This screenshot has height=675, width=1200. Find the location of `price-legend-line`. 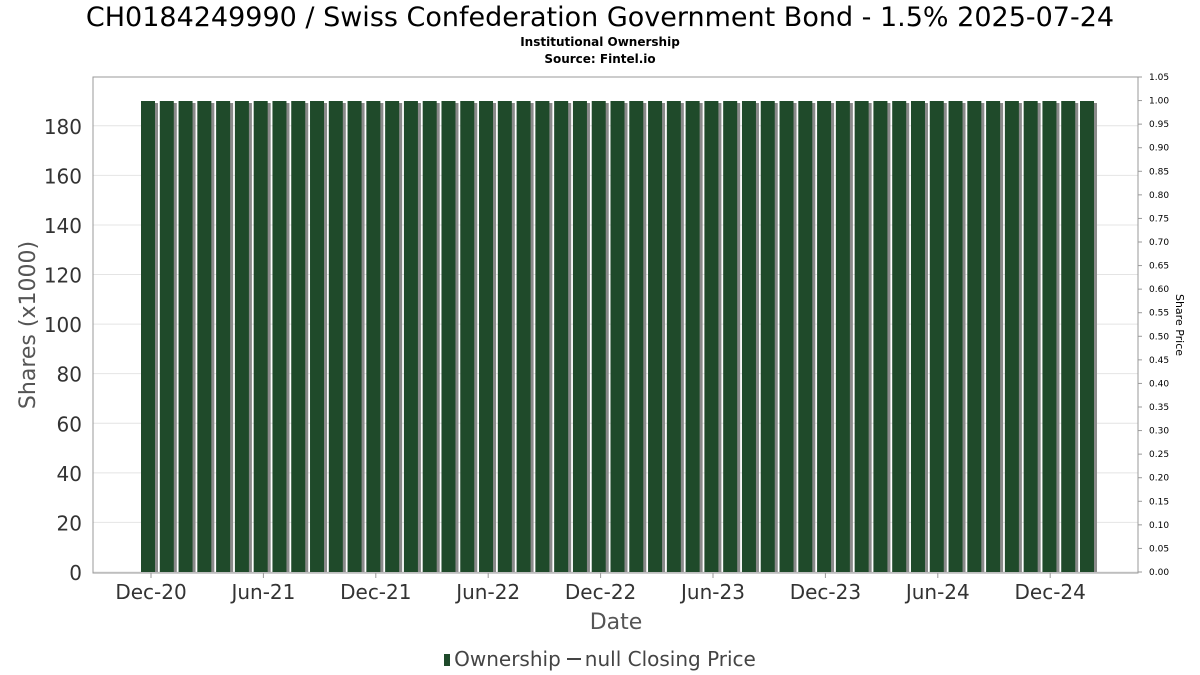

price-legend-line is located at coordinates (573, 659).